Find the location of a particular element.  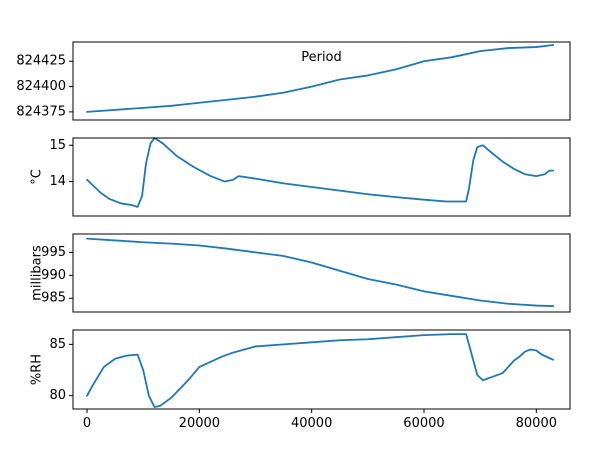

y-tick-label-4-1: 80 is located at coordinates (57, 395).